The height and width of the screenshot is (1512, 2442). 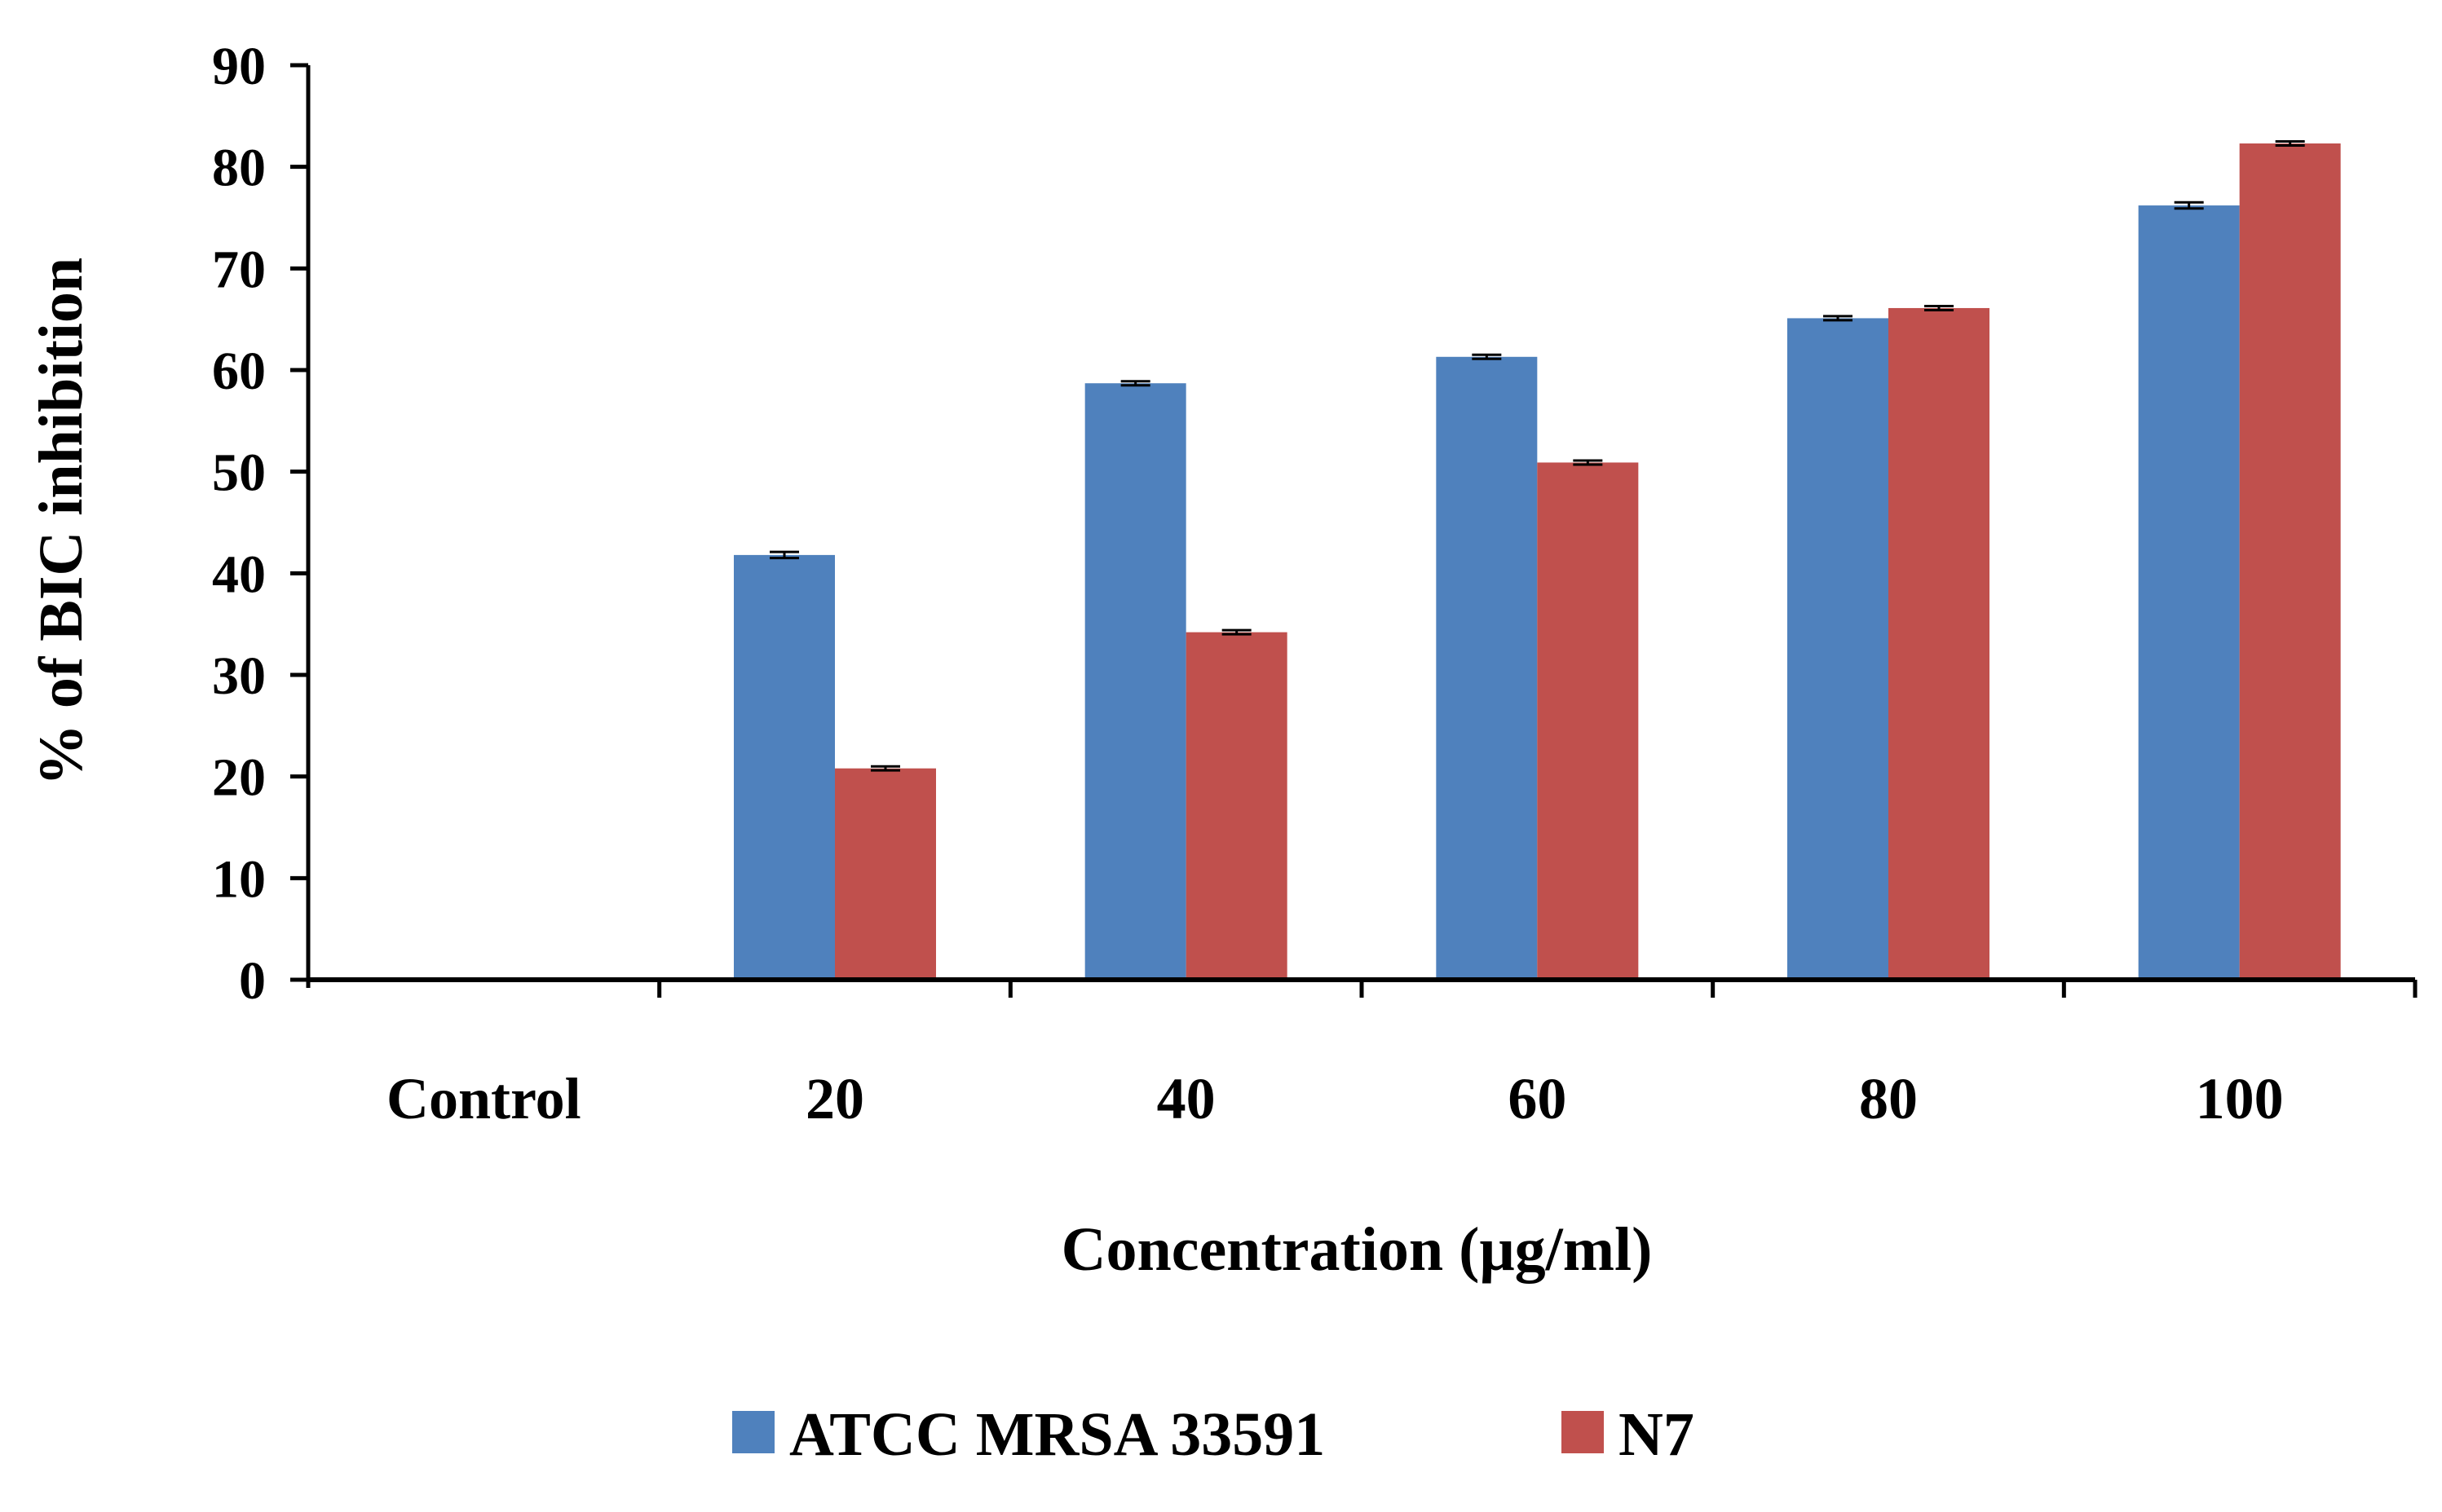 I want to click on legend-item-atcc: ATCC MRSA 33591, so click(x=1028, y=1434).